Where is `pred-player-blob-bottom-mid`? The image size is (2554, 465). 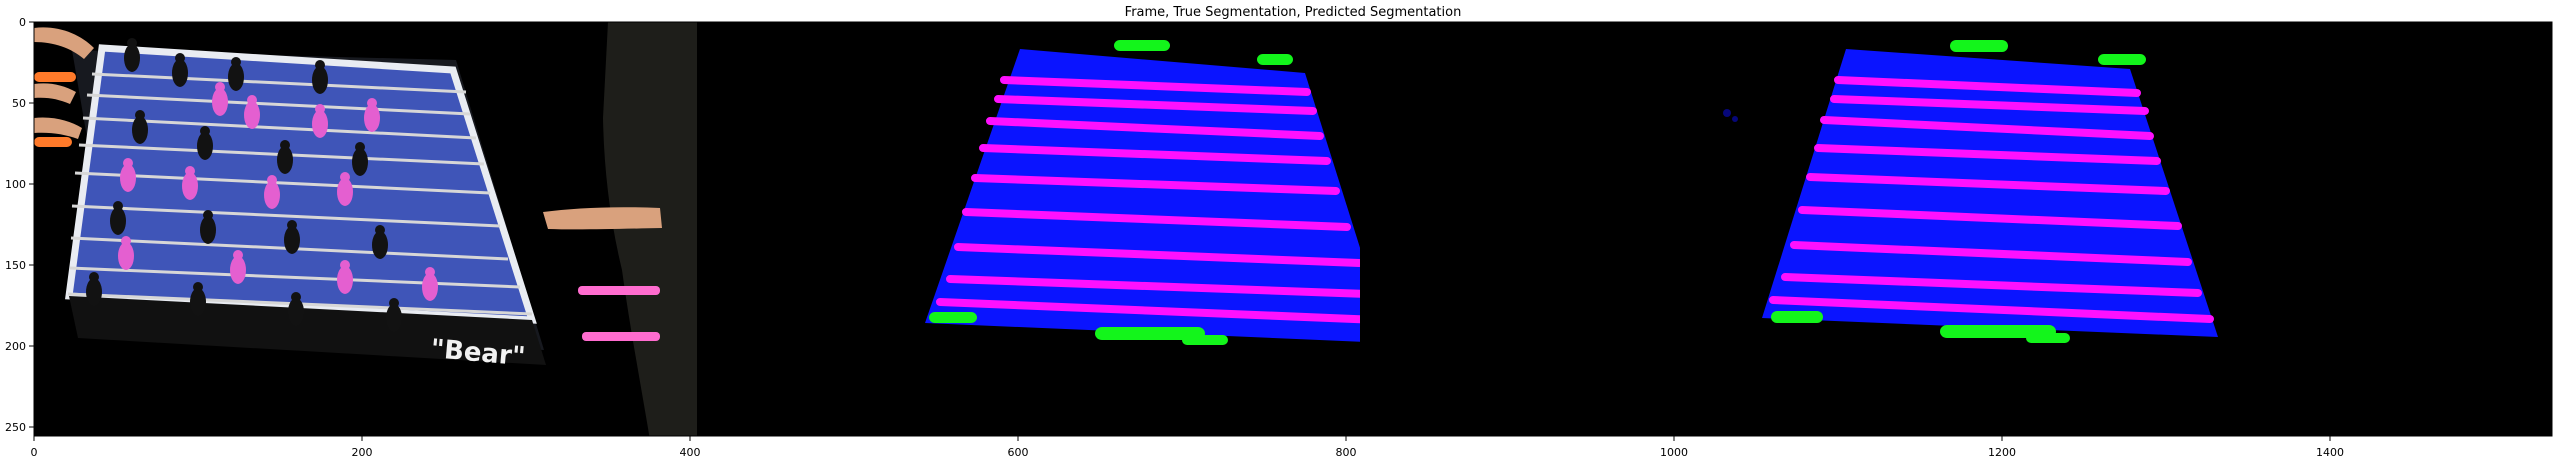 pred-player-blob-bottom-mid is located at coordinates (1998, 331).